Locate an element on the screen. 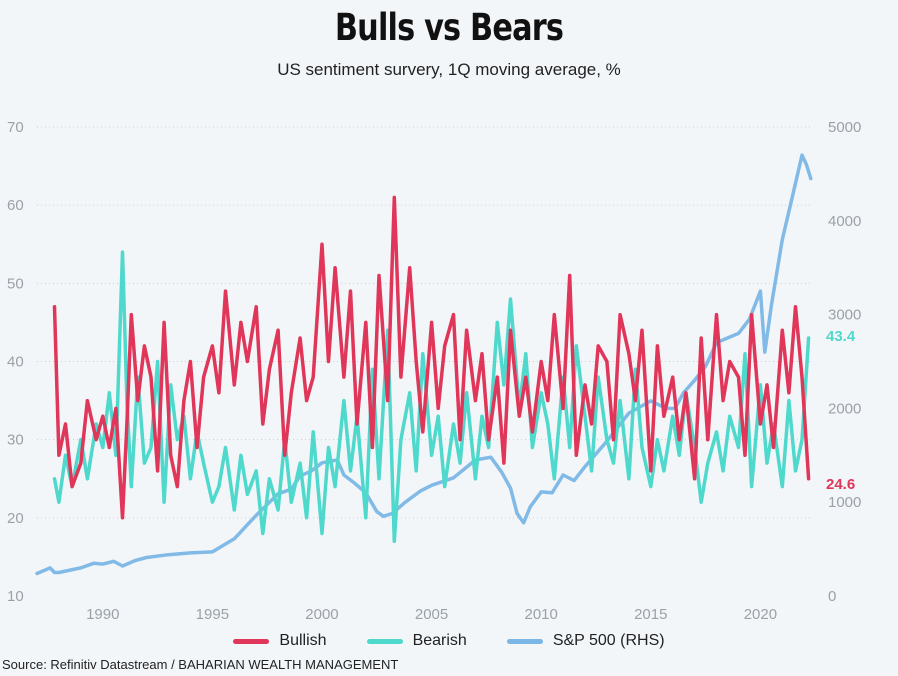 Image resolution: width=898 pixels, height=676 pixels. y-left-tick-label: 30 is located at coordinates (15, 440).